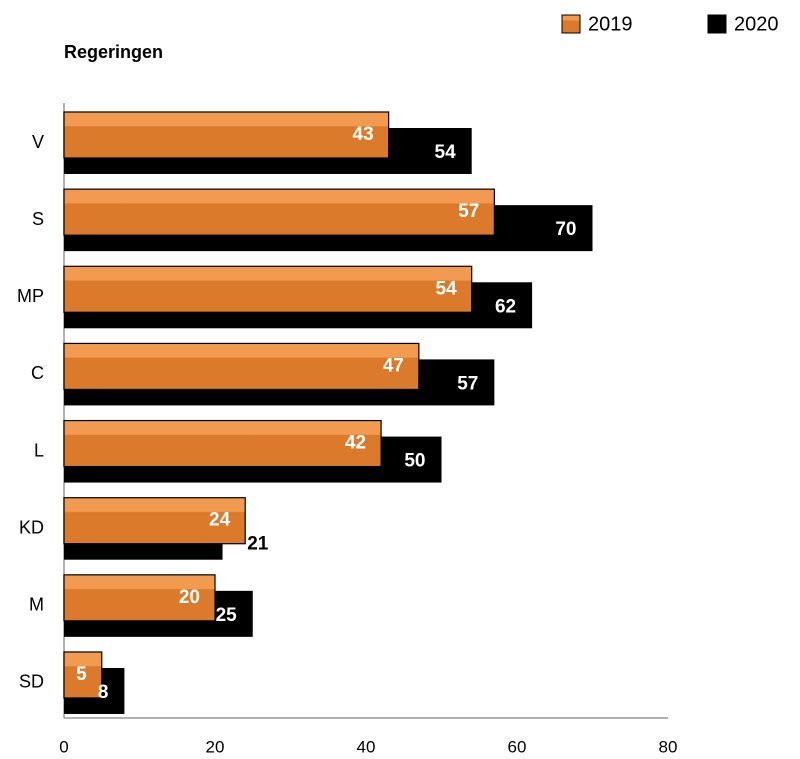  What do you see at coordinates (103, 692) in the screenshot?
I see `value-label: 8` at bounding box center [103, 692].